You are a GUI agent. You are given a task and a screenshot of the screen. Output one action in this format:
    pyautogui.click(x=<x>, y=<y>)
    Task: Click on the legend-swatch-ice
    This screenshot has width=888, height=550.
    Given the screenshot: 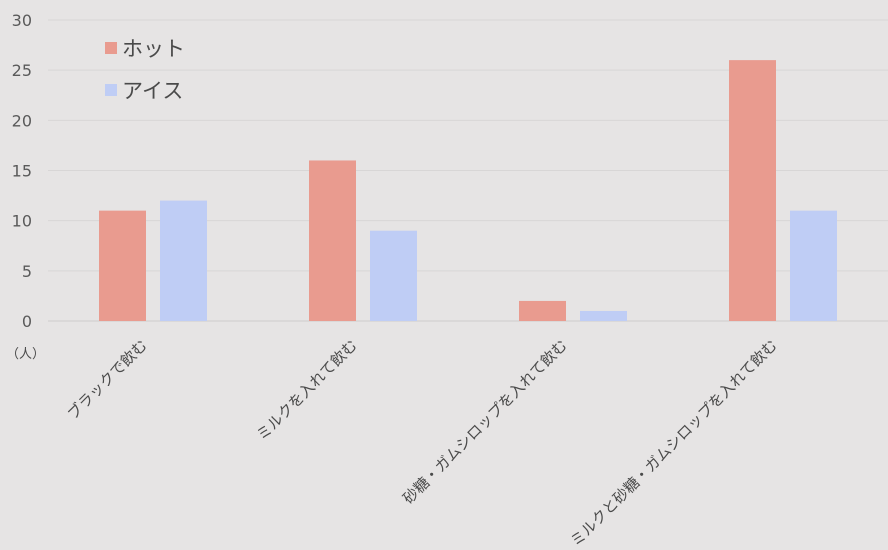 What is the action you would take?
    pyautogui.click(x=111, y=90)
    